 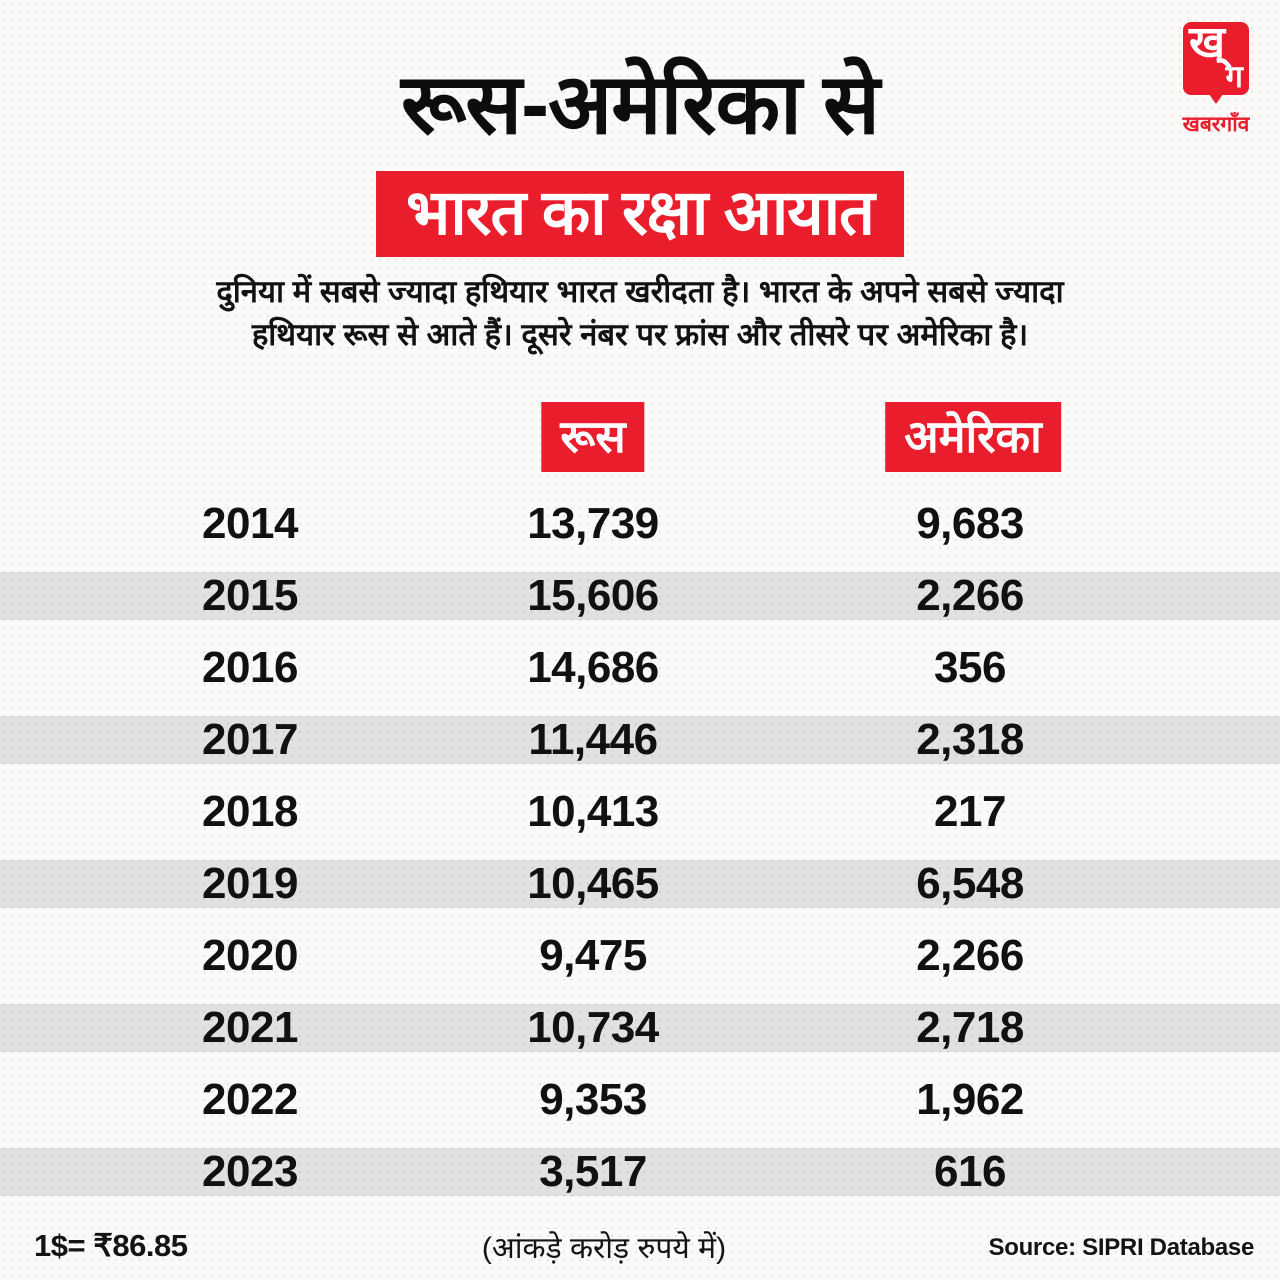 I want to click on cell-russia: 10,413, so click(x=593, y=811).